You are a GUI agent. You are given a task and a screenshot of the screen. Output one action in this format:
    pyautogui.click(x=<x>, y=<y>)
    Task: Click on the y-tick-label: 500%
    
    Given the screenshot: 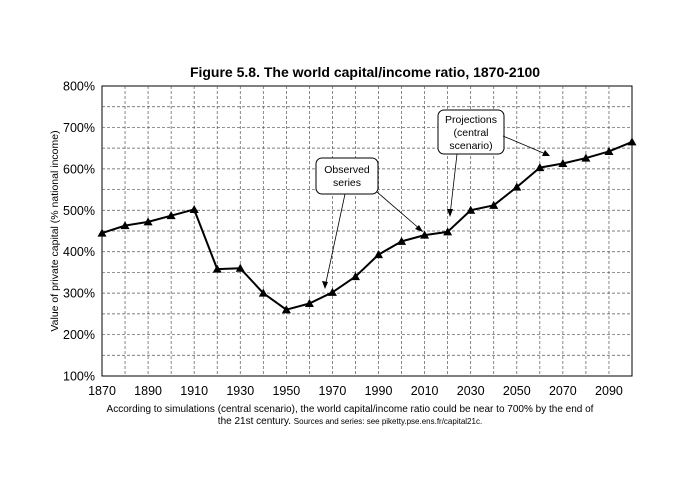 What is the action you would take?
    pyautogui.click(x=79, y=211)
    